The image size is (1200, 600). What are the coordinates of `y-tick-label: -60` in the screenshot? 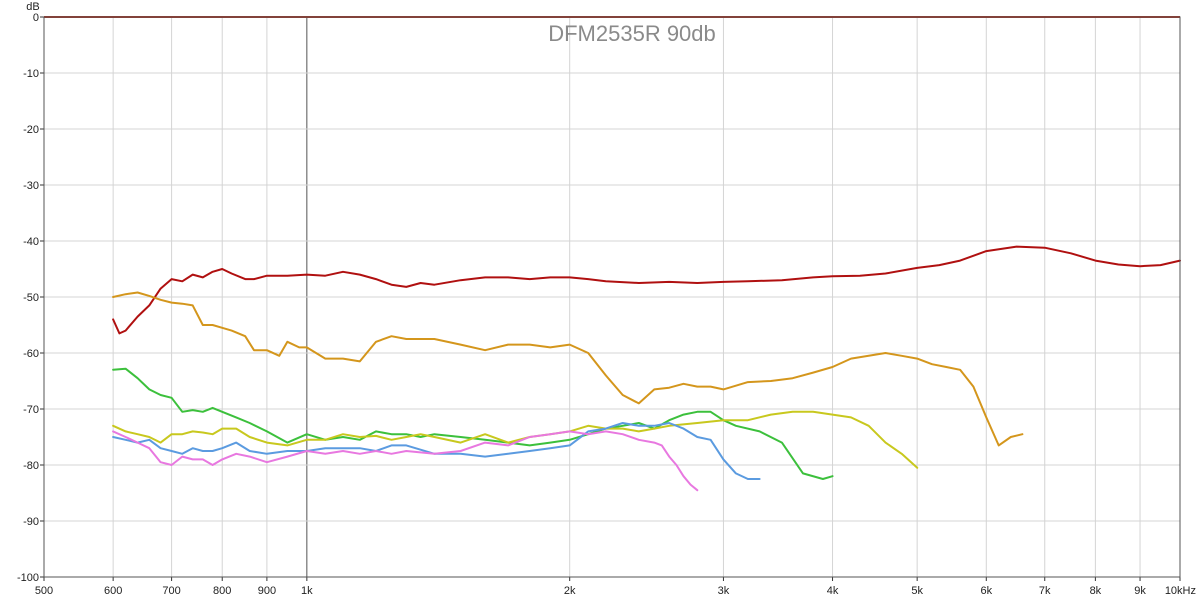 It's located at (31, 354).